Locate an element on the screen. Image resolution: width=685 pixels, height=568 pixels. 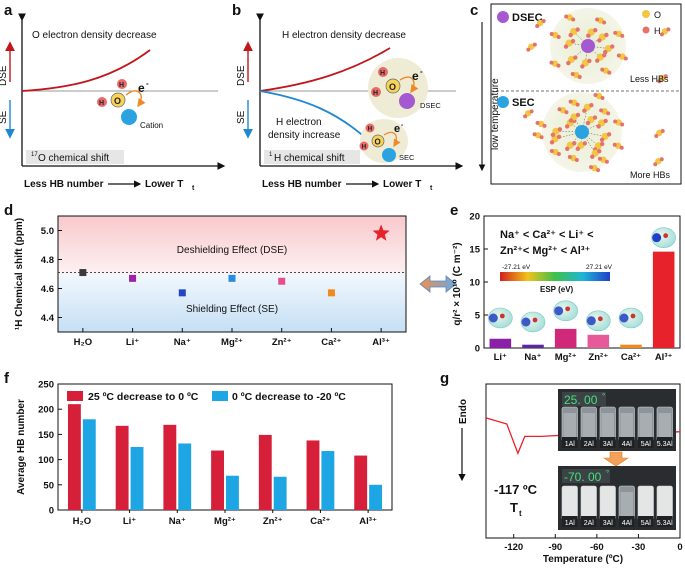
y-tick-label: 5.0 is located at coordinates (47, 231).